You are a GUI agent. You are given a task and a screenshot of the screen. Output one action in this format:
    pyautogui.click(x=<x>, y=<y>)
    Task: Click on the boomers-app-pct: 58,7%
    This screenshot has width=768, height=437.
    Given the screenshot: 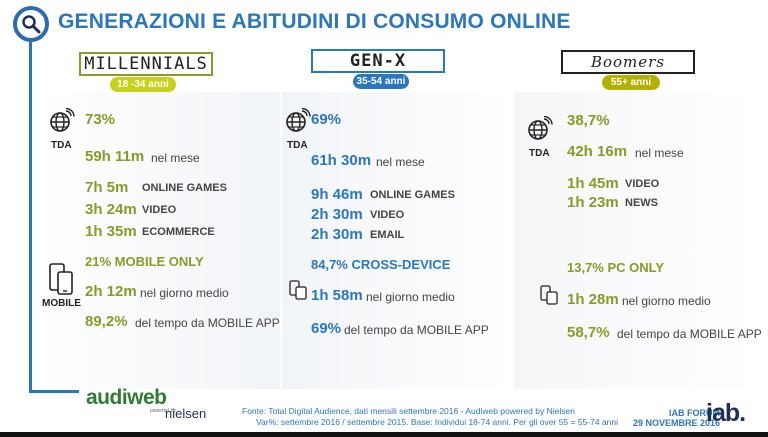 What is the action you would take?
    pyautogui.click(x=588, y=332)
    